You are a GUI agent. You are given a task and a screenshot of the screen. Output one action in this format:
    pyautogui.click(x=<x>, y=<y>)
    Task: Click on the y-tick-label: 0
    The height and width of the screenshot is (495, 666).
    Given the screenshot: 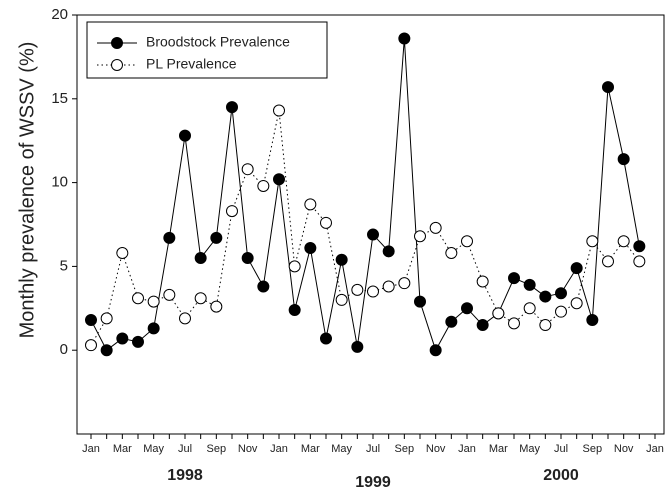 What is the action you would take?
    pyautogui.click(x=64, y=349)
    